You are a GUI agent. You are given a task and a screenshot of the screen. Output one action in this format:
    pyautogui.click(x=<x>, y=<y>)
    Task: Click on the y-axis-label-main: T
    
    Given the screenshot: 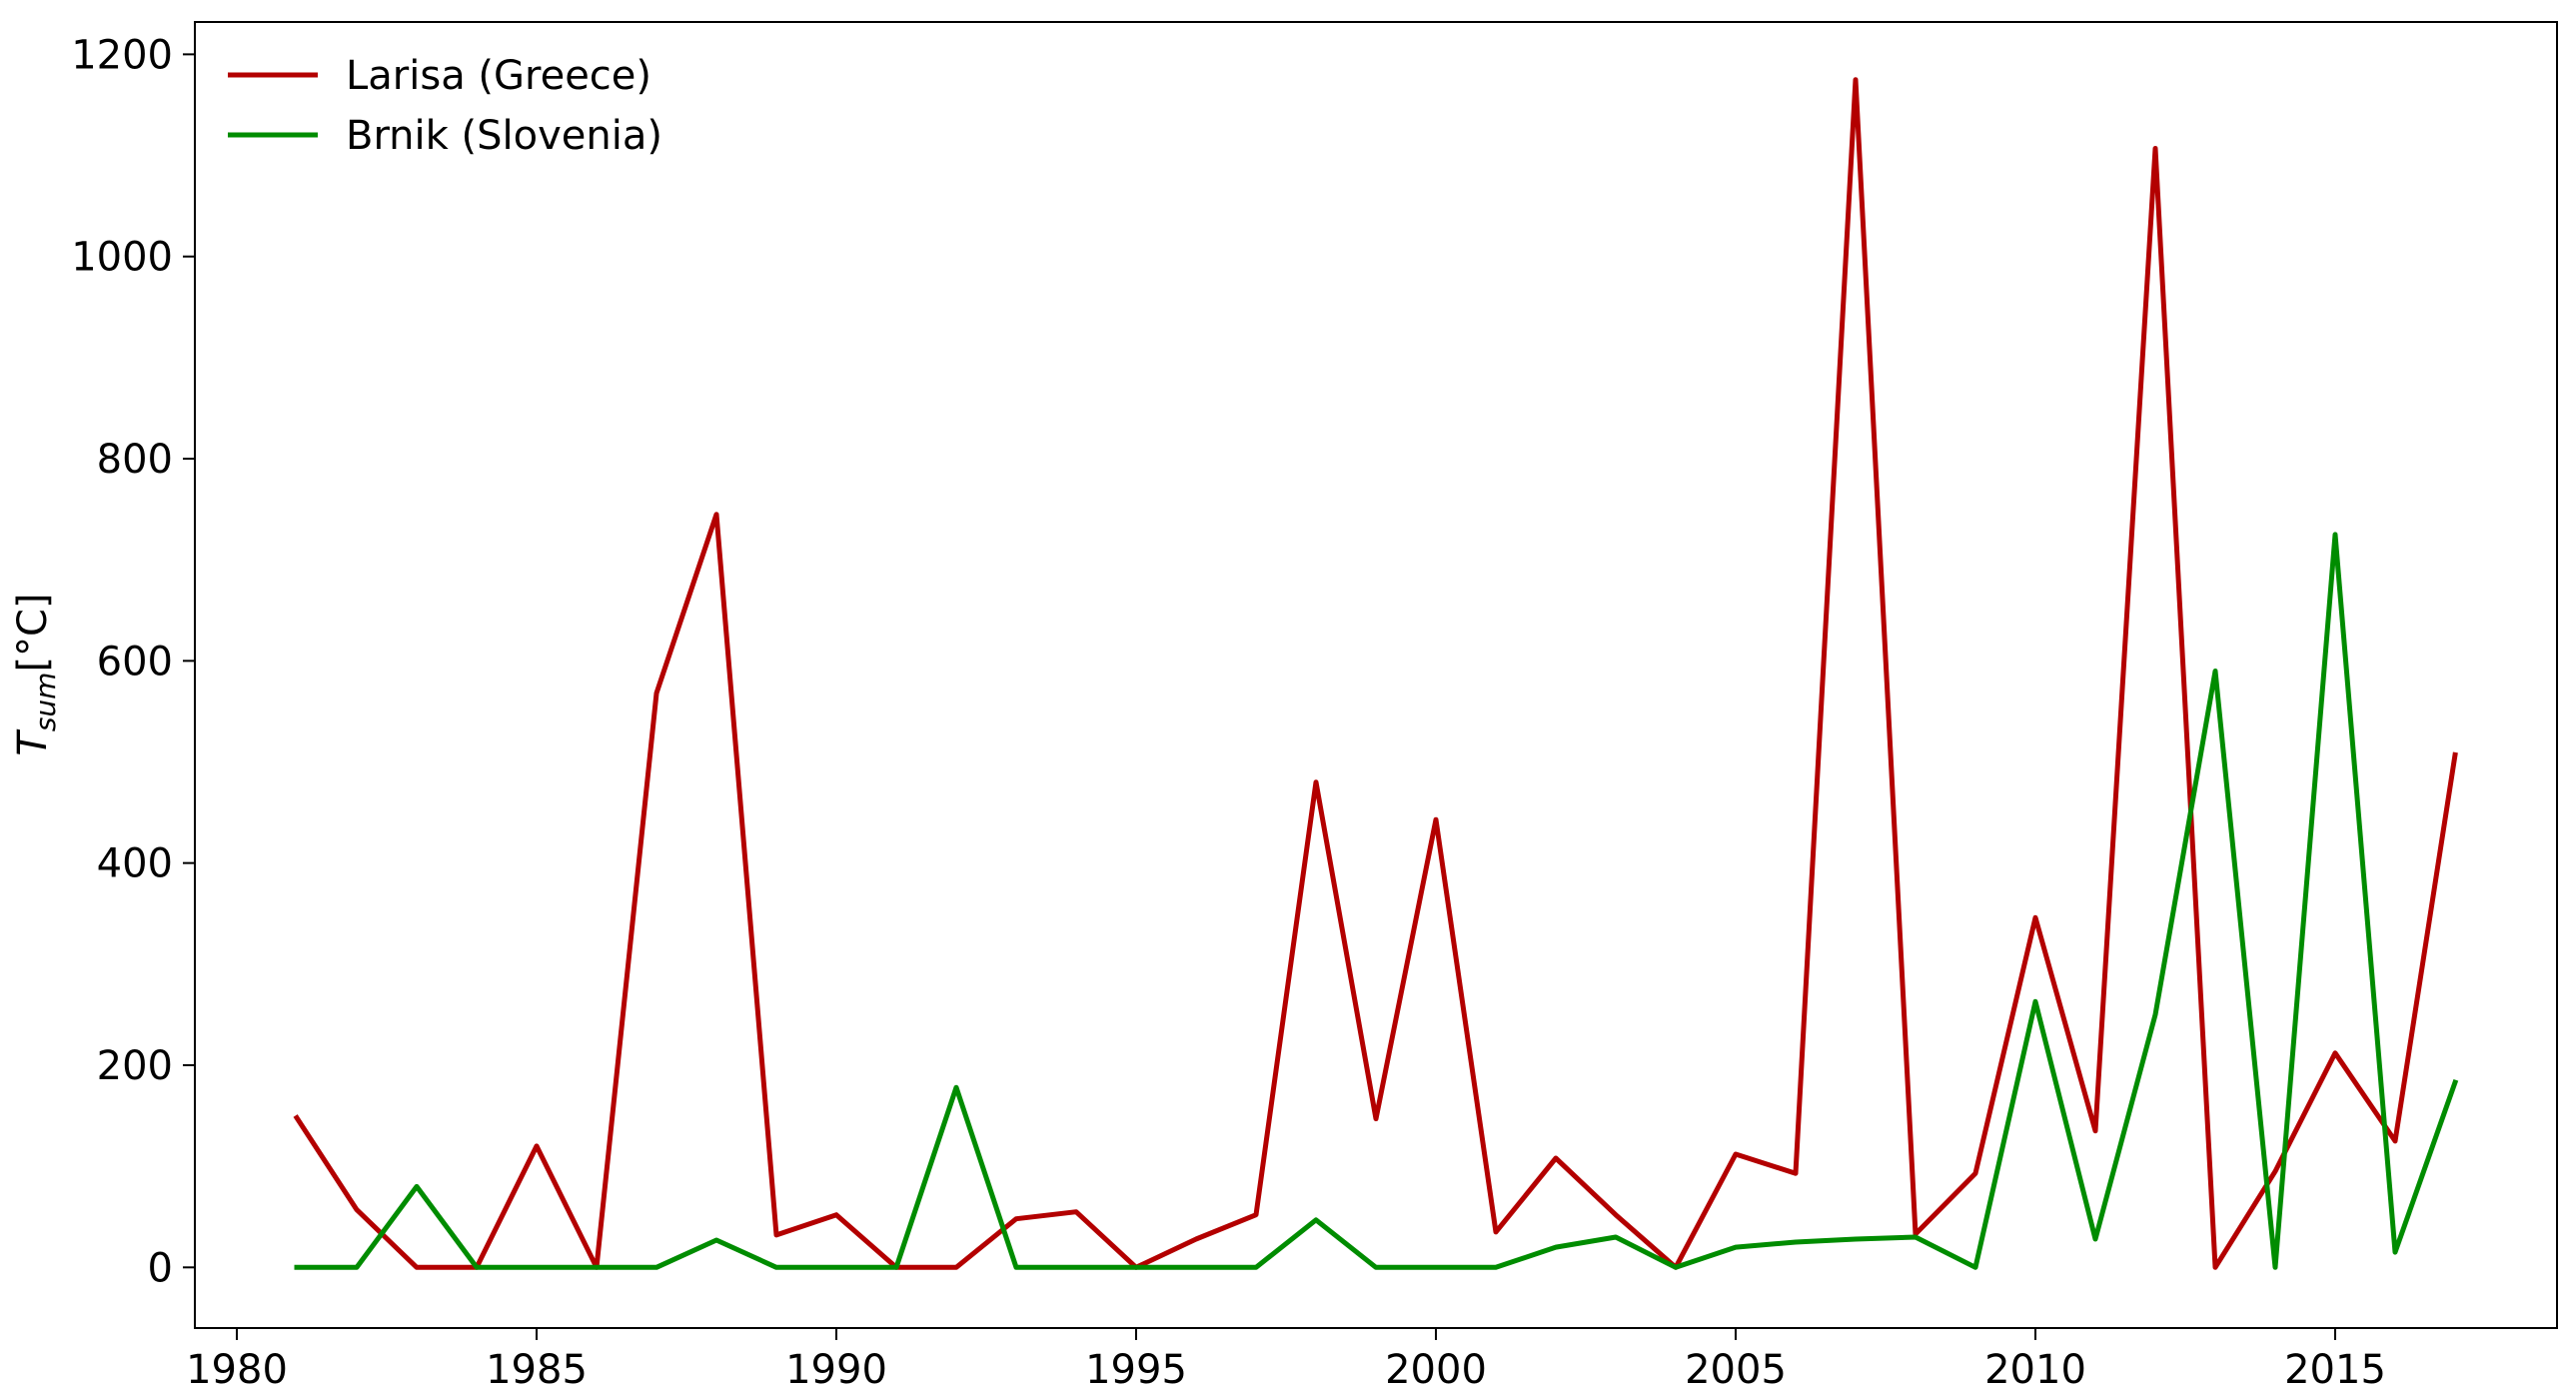 What is the action you would take?
    pyautogui.click(x=33, y=742)
    